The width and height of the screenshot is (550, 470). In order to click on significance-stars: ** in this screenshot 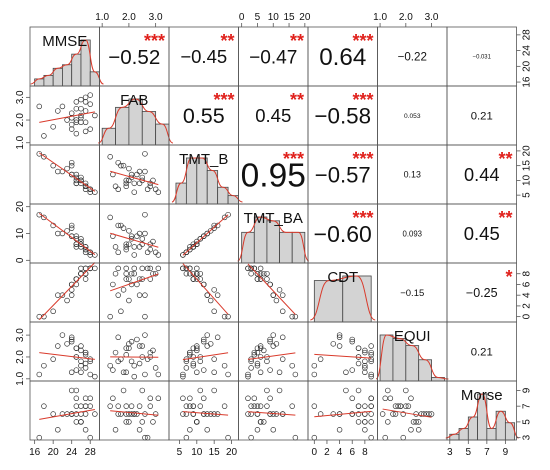, I will do `click(505, 159)`.